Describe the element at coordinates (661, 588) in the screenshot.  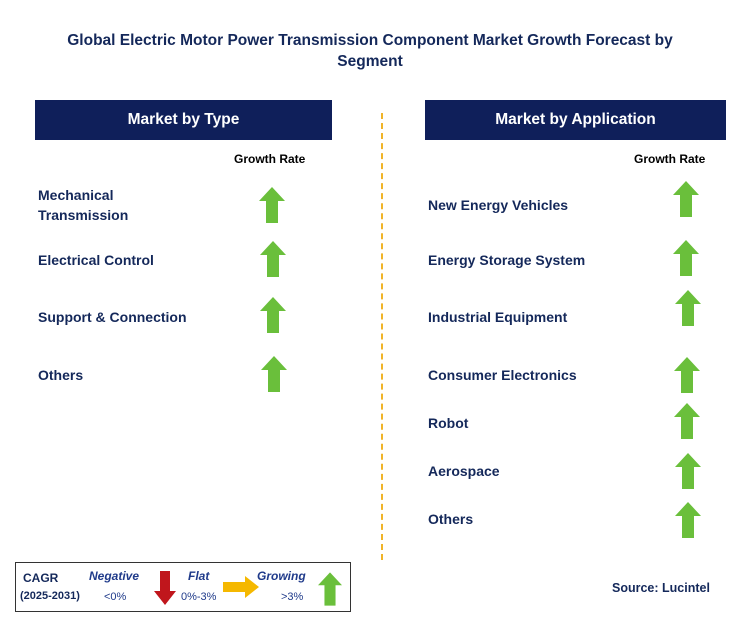
I see `source-note: Source: Lucintel` at that location.